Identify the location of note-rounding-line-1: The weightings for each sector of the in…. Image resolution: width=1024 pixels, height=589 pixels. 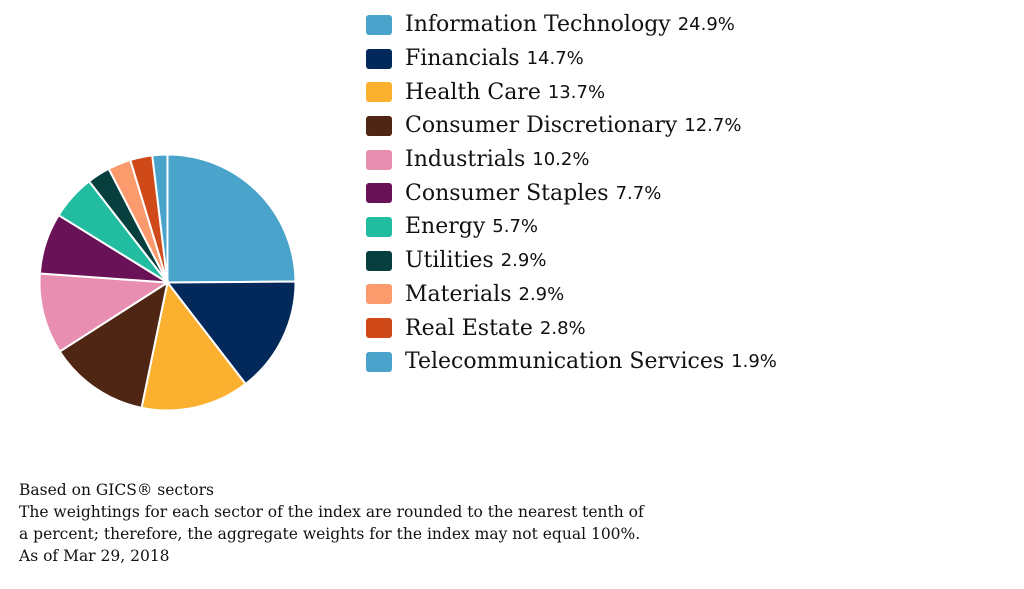
(331, 512).